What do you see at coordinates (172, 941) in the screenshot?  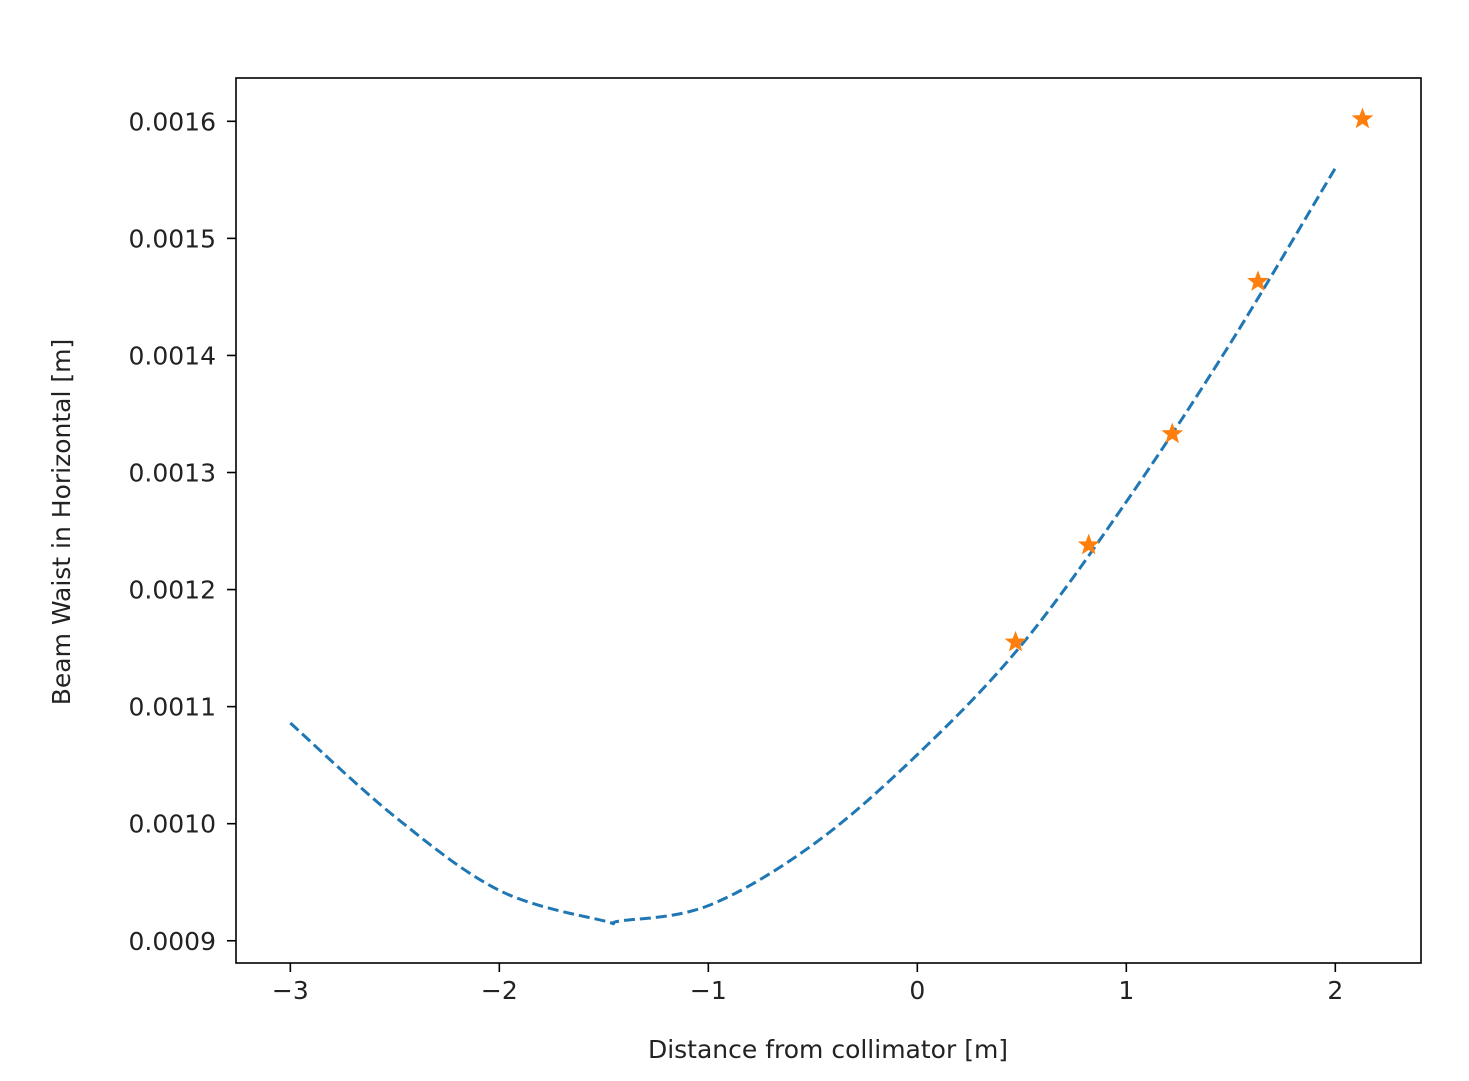 I see `y-tick-label: 0.0009` at bounding box center [172, 941].